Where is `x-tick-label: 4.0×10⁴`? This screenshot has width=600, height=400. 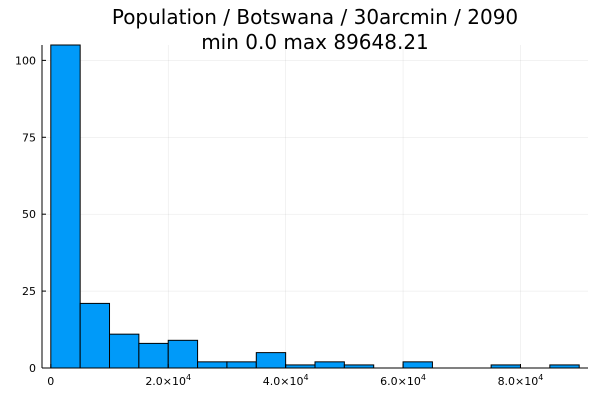
x-tick-label: 4.0×10⁴ is located at coordinates (286, 380).